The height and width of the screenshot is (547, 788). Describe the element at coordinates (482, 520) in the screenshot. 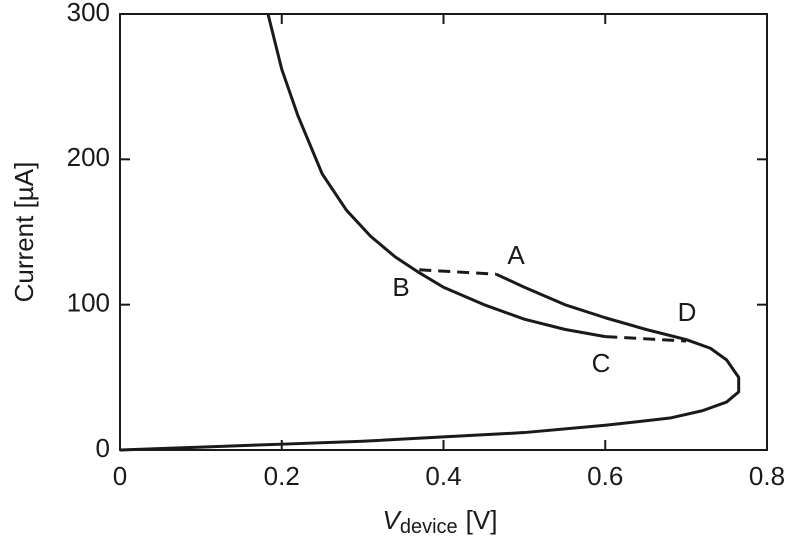

I see `x-label-unit: [V]` at that location.